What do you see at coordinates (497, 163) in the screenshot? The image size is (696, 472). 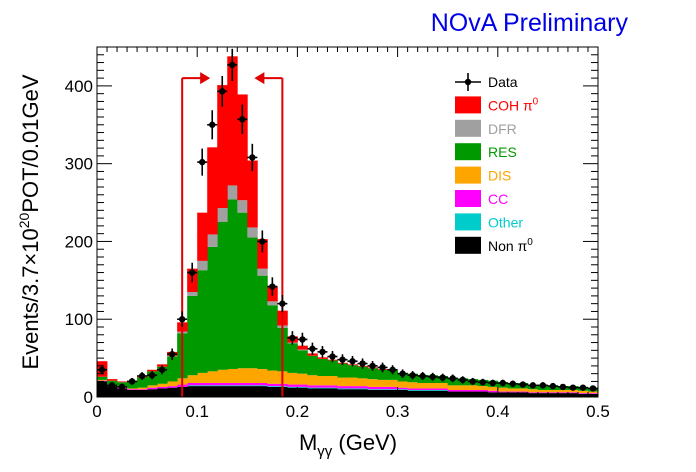 I see `legend: Data COH π0 DFR RES DIS CC Other Non π0` at bounding box center [497, 163].